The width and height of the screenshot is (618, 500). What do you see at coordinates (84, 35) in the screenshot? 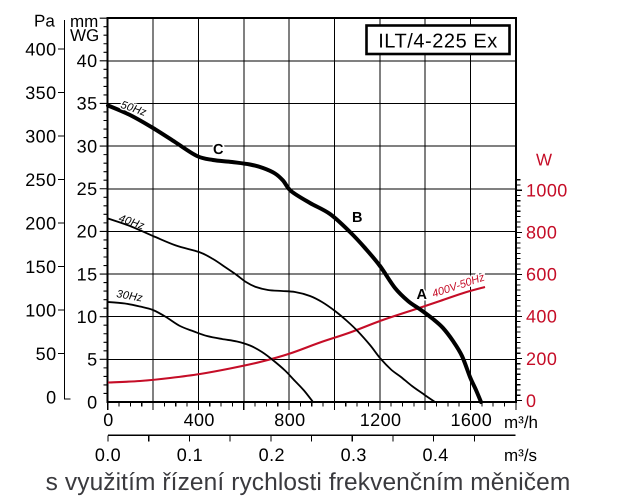
I see `svg-text: WG` at bounding box center [84, 35].